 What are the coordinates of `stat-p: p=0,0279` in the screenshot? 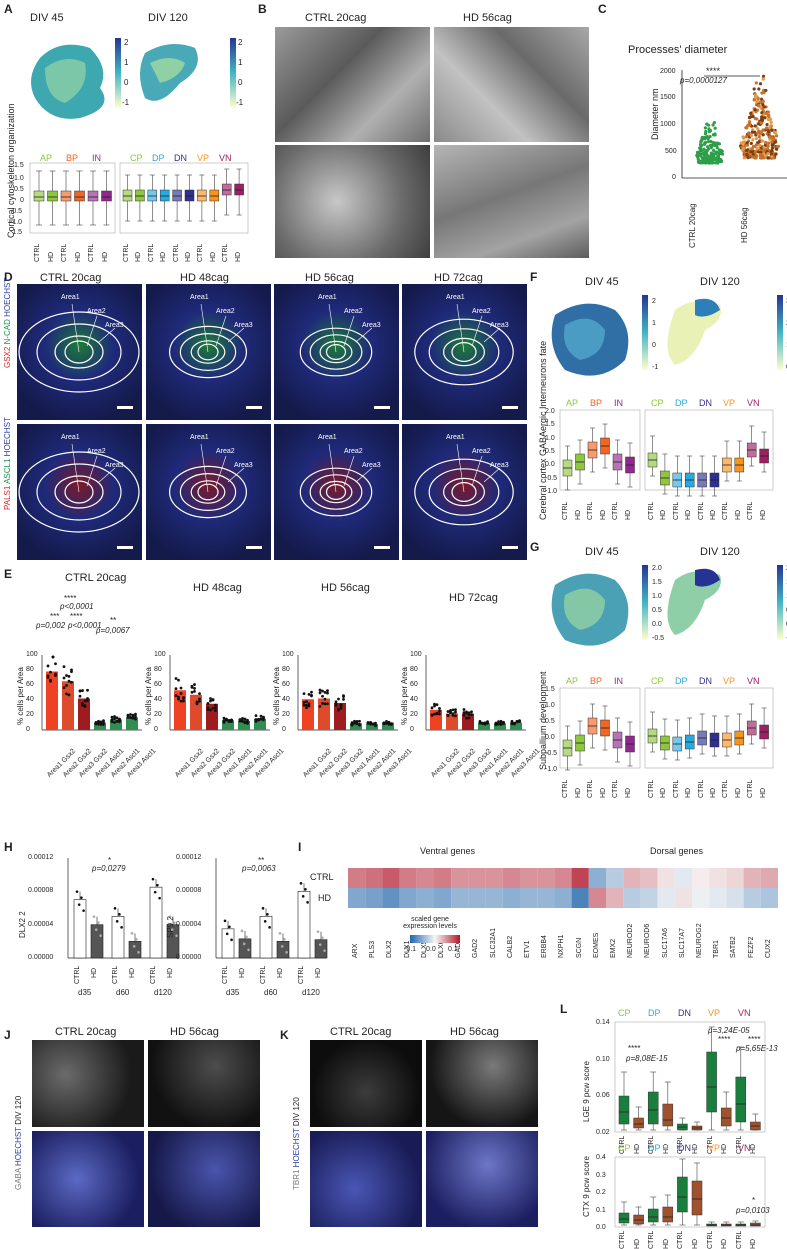 It's located at (109, 868).